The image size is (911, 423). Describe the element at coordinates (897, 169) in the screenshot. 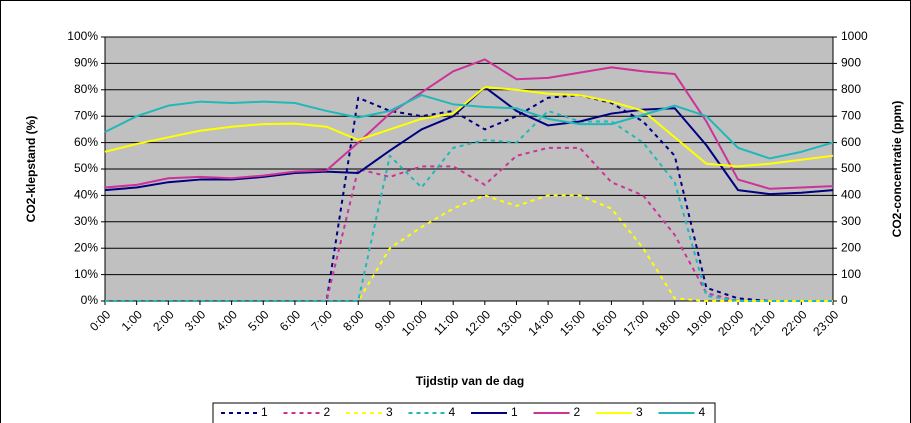

I see `y2-axis-title: CO2-concentratie (ppm)` at that location.